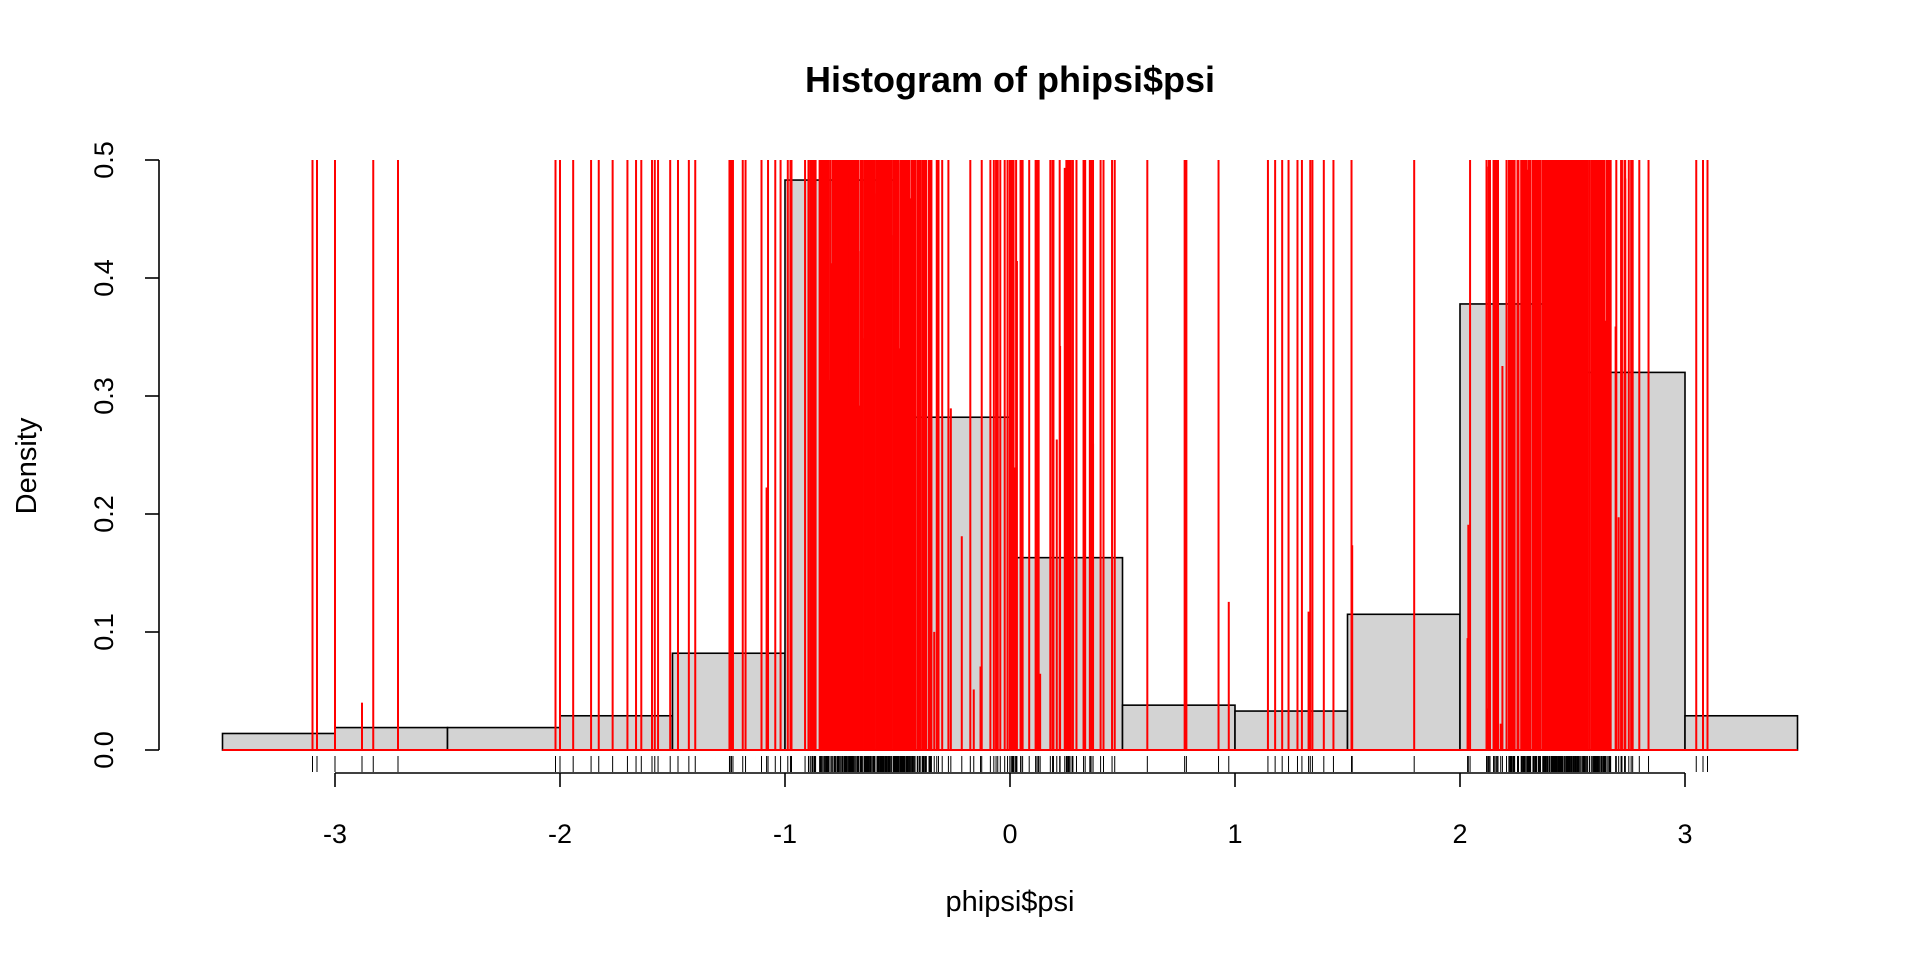 The height and width of the screenshot is (960, 1920). What do you see at coordinates (1008, 810) in the screenshot?
I see `x-axis: -3 -2 -1 0 1 2 3` at bounding box center [1008, 810].